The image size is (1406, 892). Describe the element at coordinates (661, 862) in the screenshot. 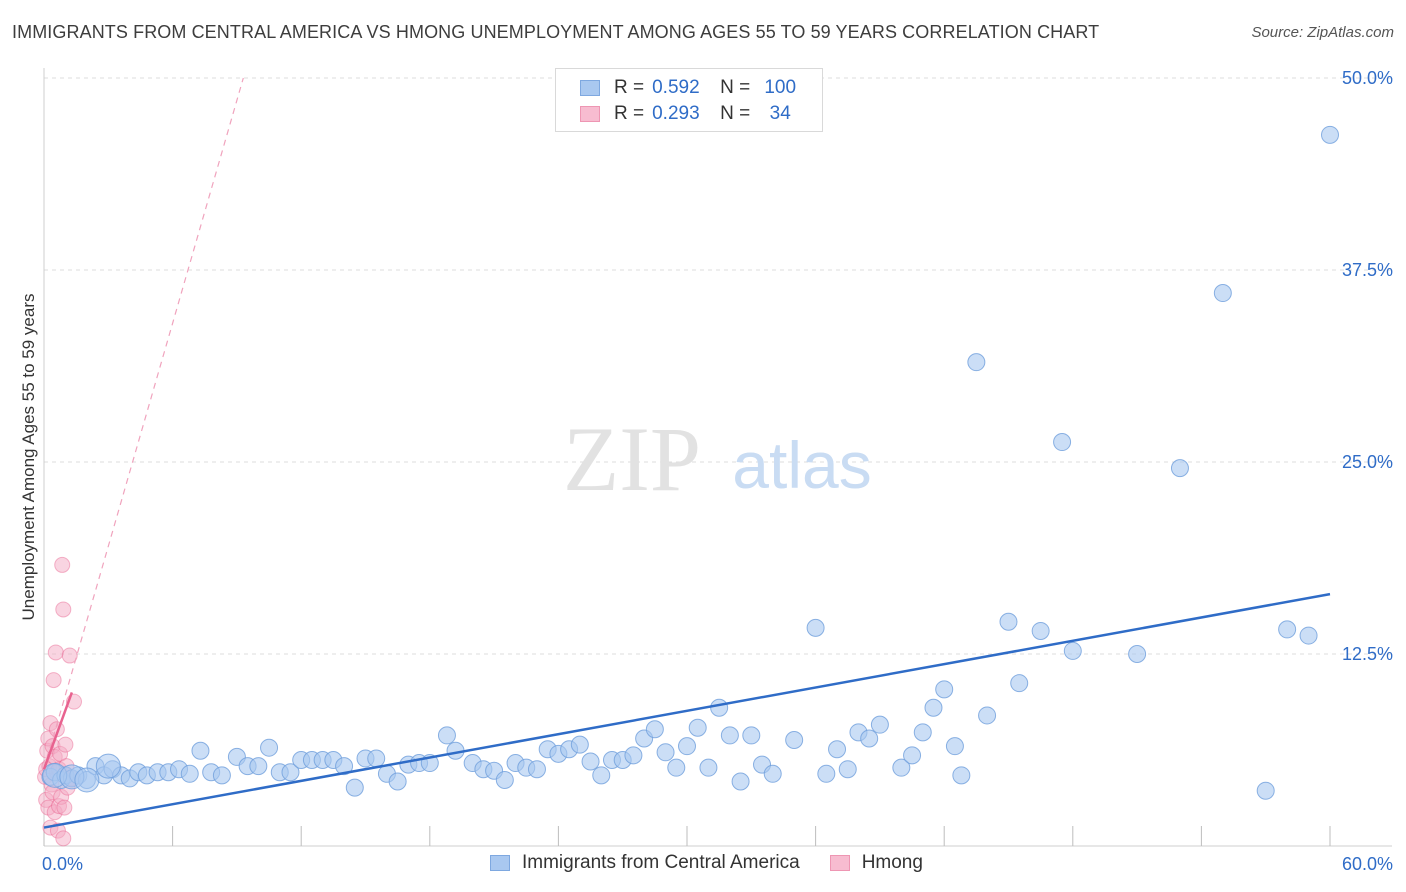

I see `series-name-central-america: Immigrants from Central America` at that location.